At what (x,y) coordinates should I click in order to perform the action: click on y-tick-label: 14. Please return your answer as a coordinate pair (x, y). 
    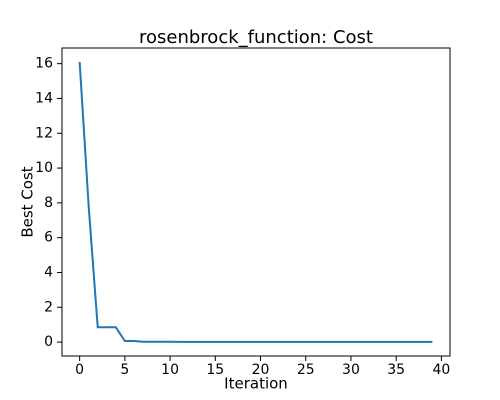
    Looking at the image, I should click on (44, 98).